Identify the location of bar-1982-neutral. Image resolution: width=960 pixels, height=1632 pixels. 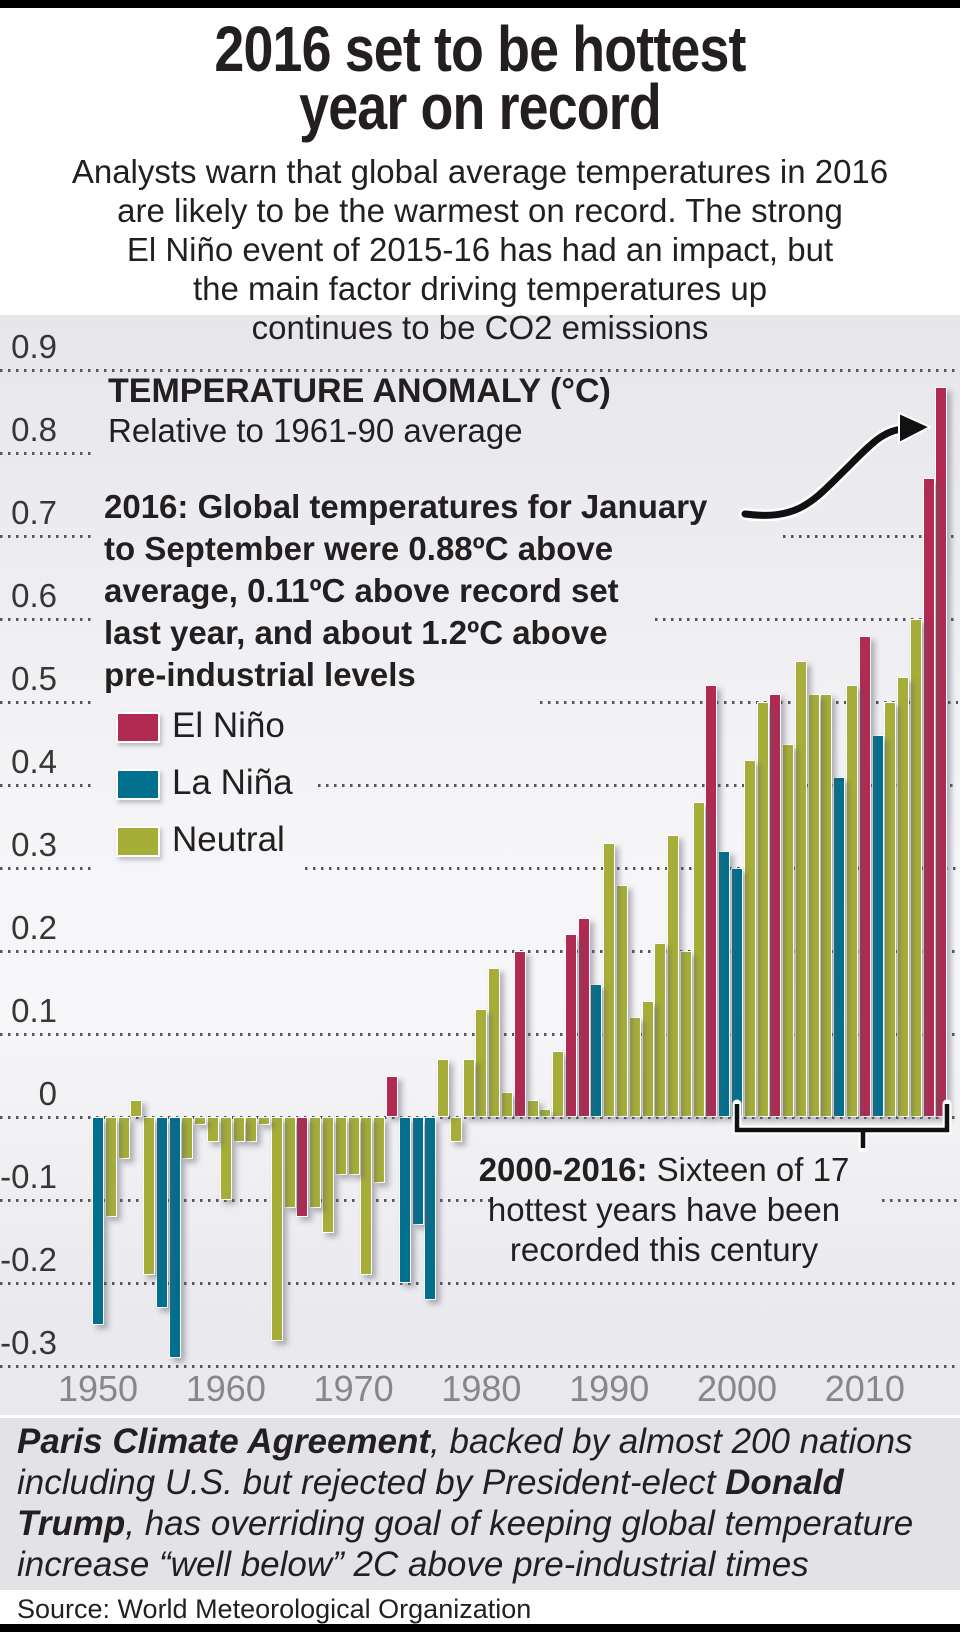
(506, 1104).